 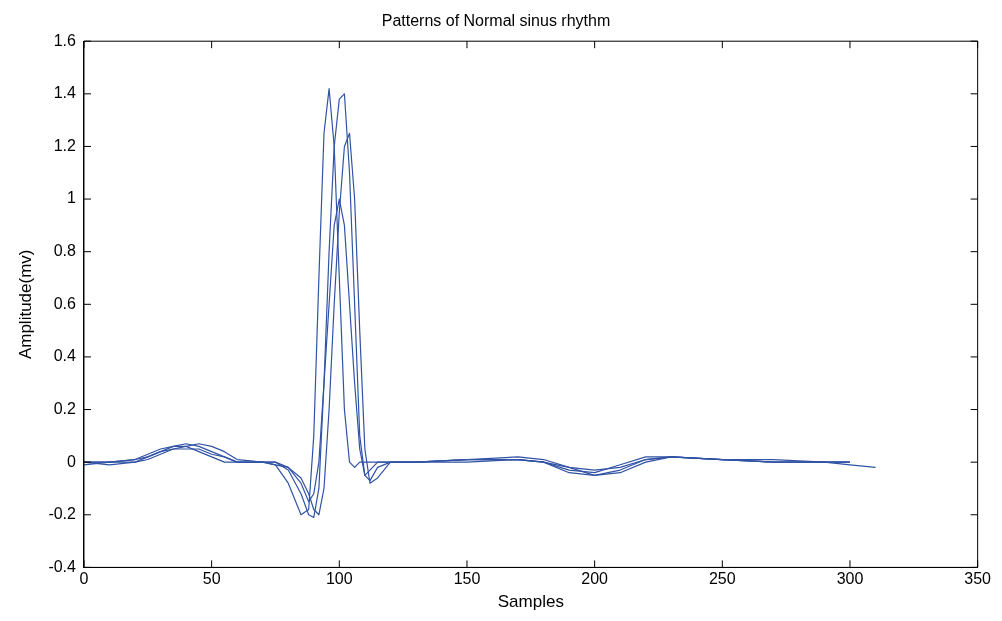 What do you see at coordinates (65, 303) in the screenshot?
I see `y-tick-label: 0.6` at bounding box center [65, 303].